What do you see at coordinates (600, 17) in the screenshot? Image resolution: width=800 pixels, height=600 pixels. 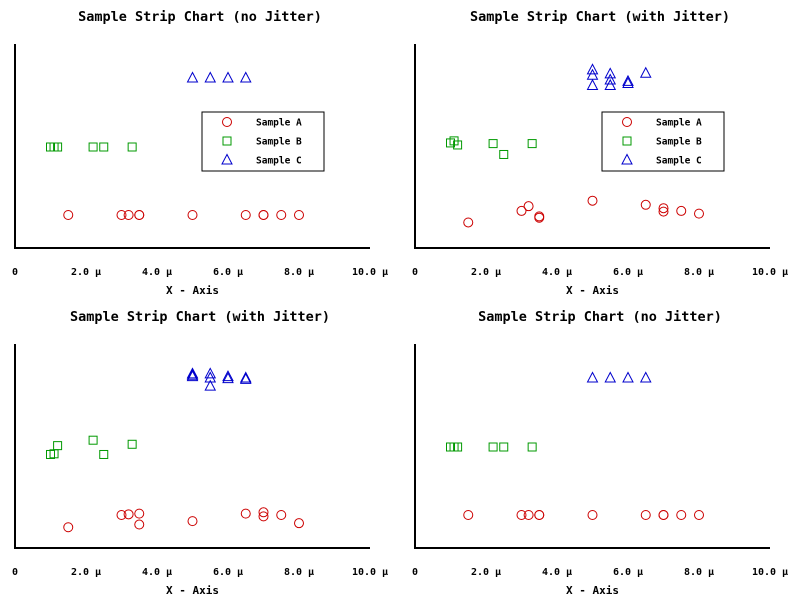 I see `chart-title: Sample Strip Chart (with Jitter)` at bounding box center [600, 17].